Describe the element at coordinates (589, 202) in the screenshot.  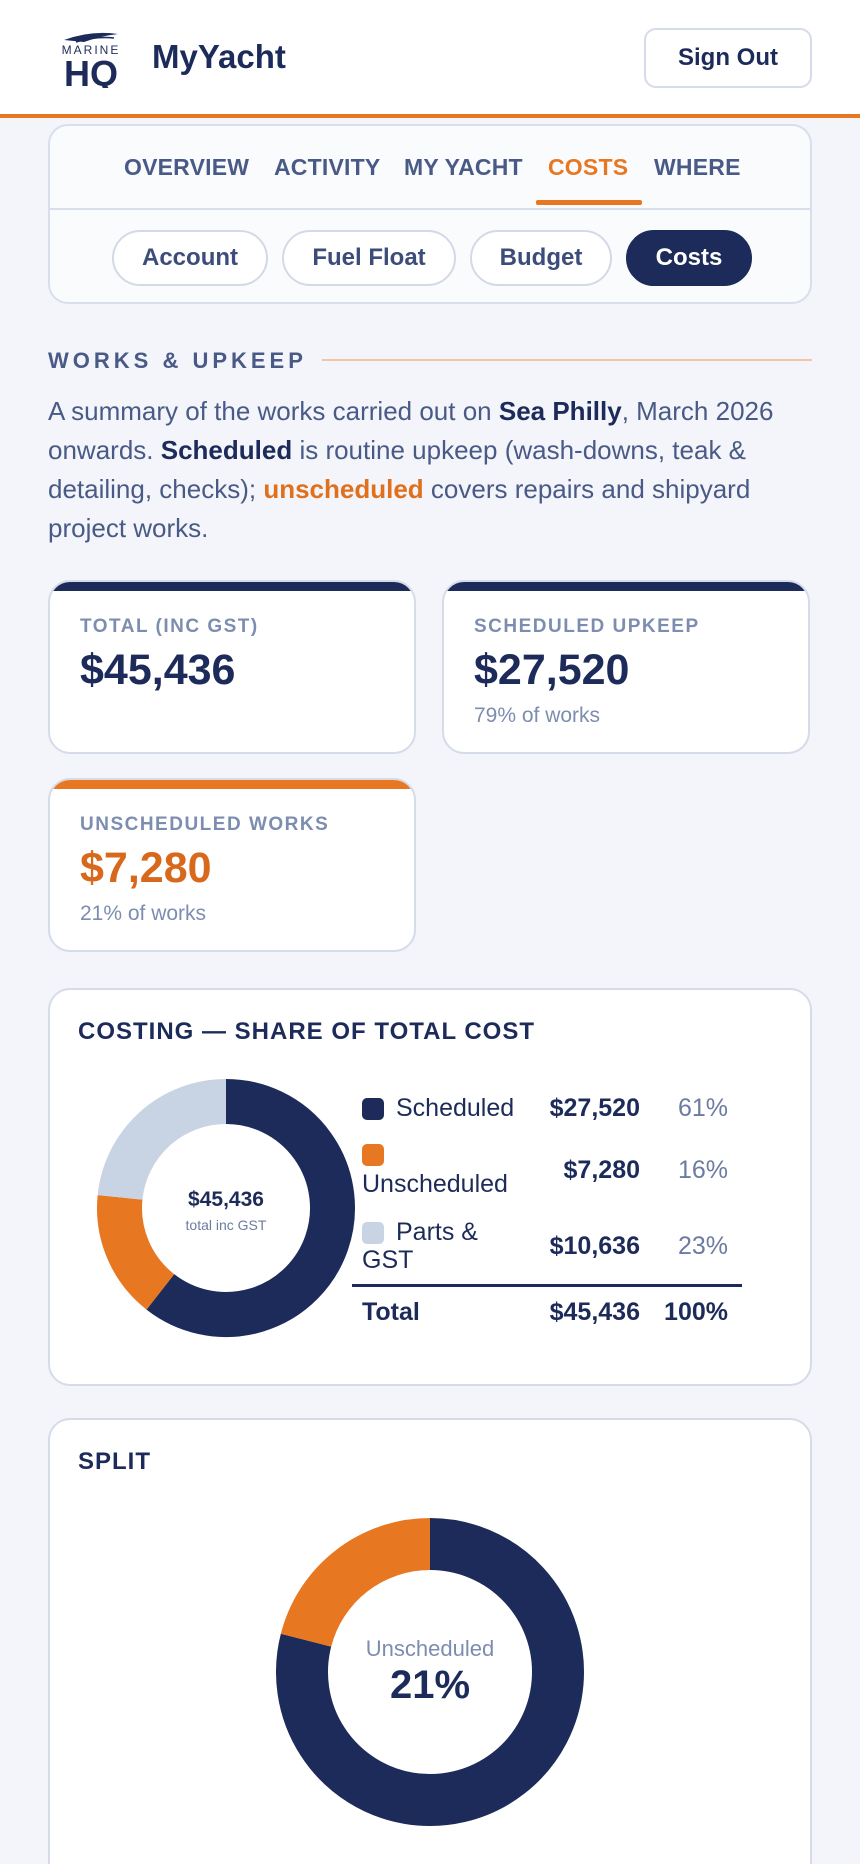
I see `active-tab-indicator` at that location.